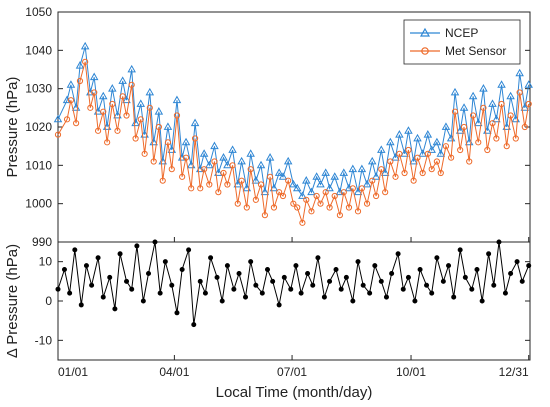  I want to click on delta-y-tick-label: 10, so click(46, 262).